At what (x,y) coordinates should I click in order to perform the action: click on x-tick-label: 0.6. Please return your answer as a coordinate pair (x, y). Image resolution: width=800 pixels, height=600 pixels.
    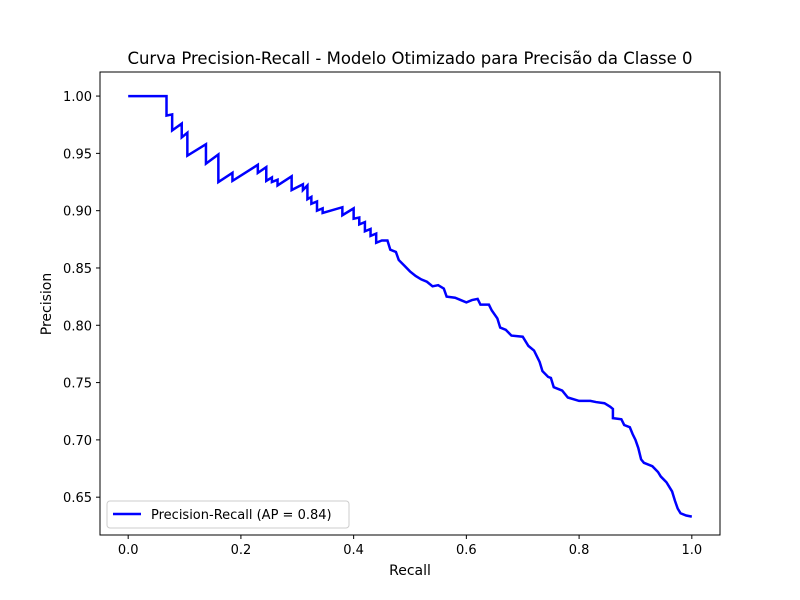
    Looking at the image, I should click on (466, 550).